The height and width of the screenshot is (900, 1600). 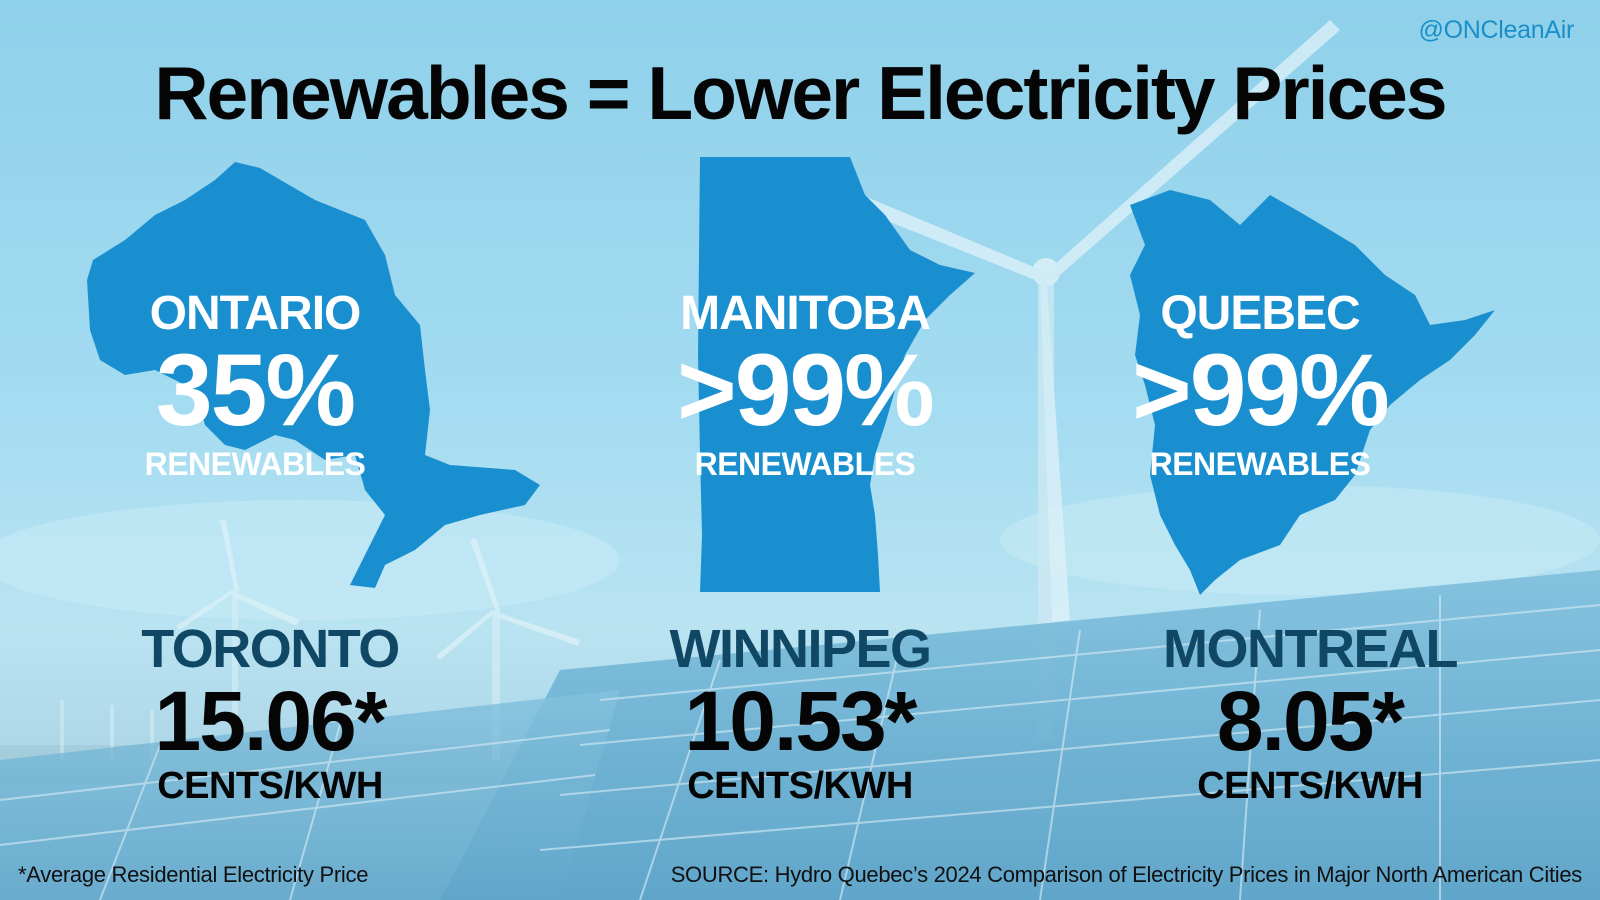 I want to click on electricity-price: 15.06*, so click(x=271, y=721).